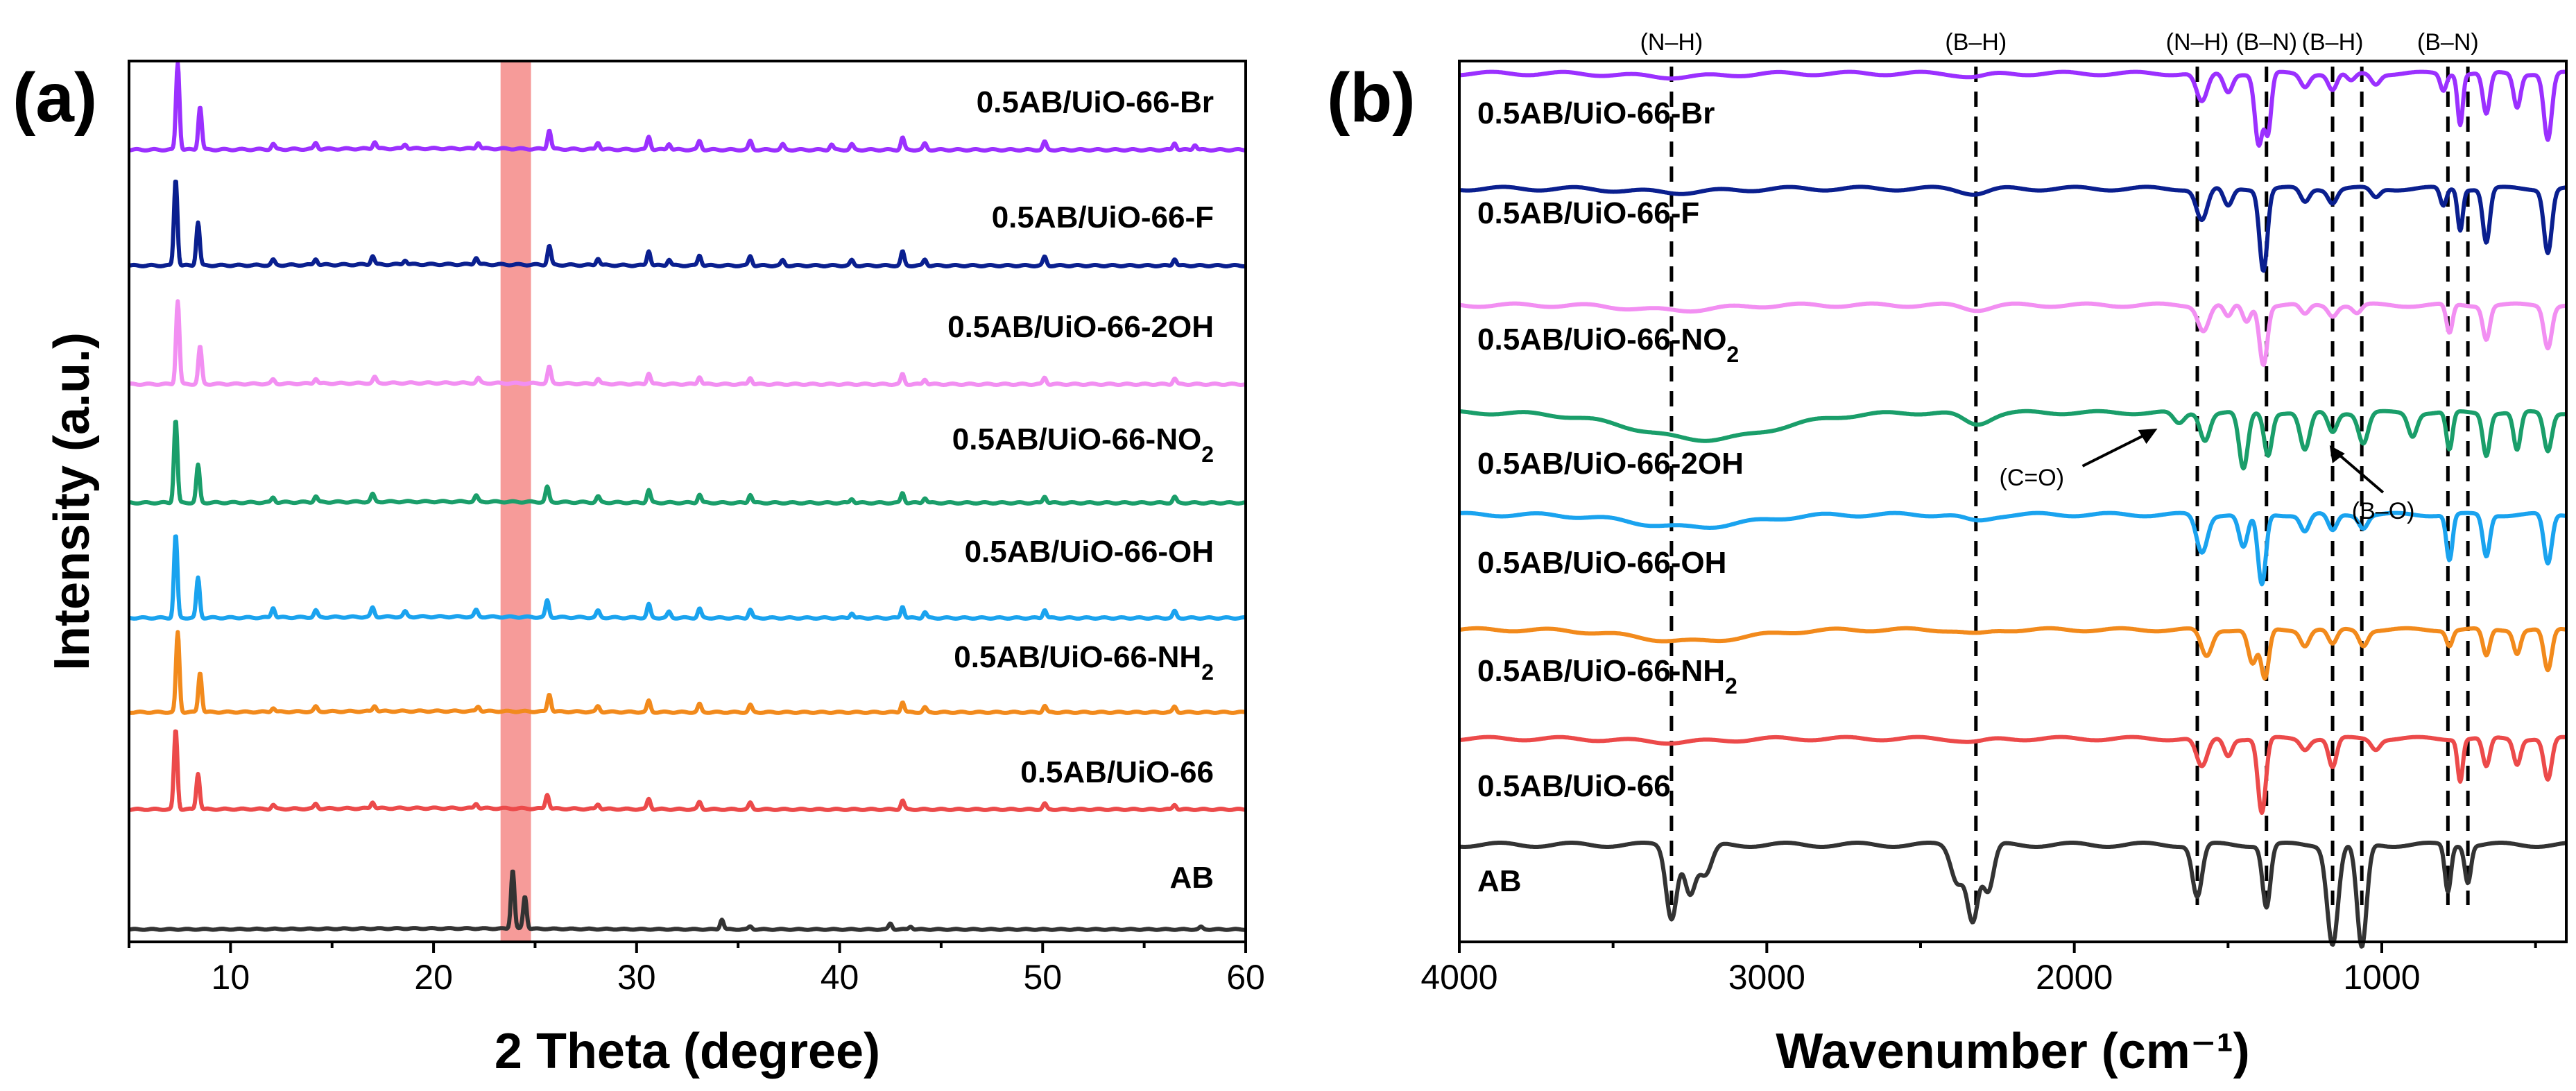 This screenshot has height=1091, width=2576. What do you see at coordinates (2197, 42) in the screenshot?
I see `bond-label-2: (N–H)` at bounding box center [2197, 42].